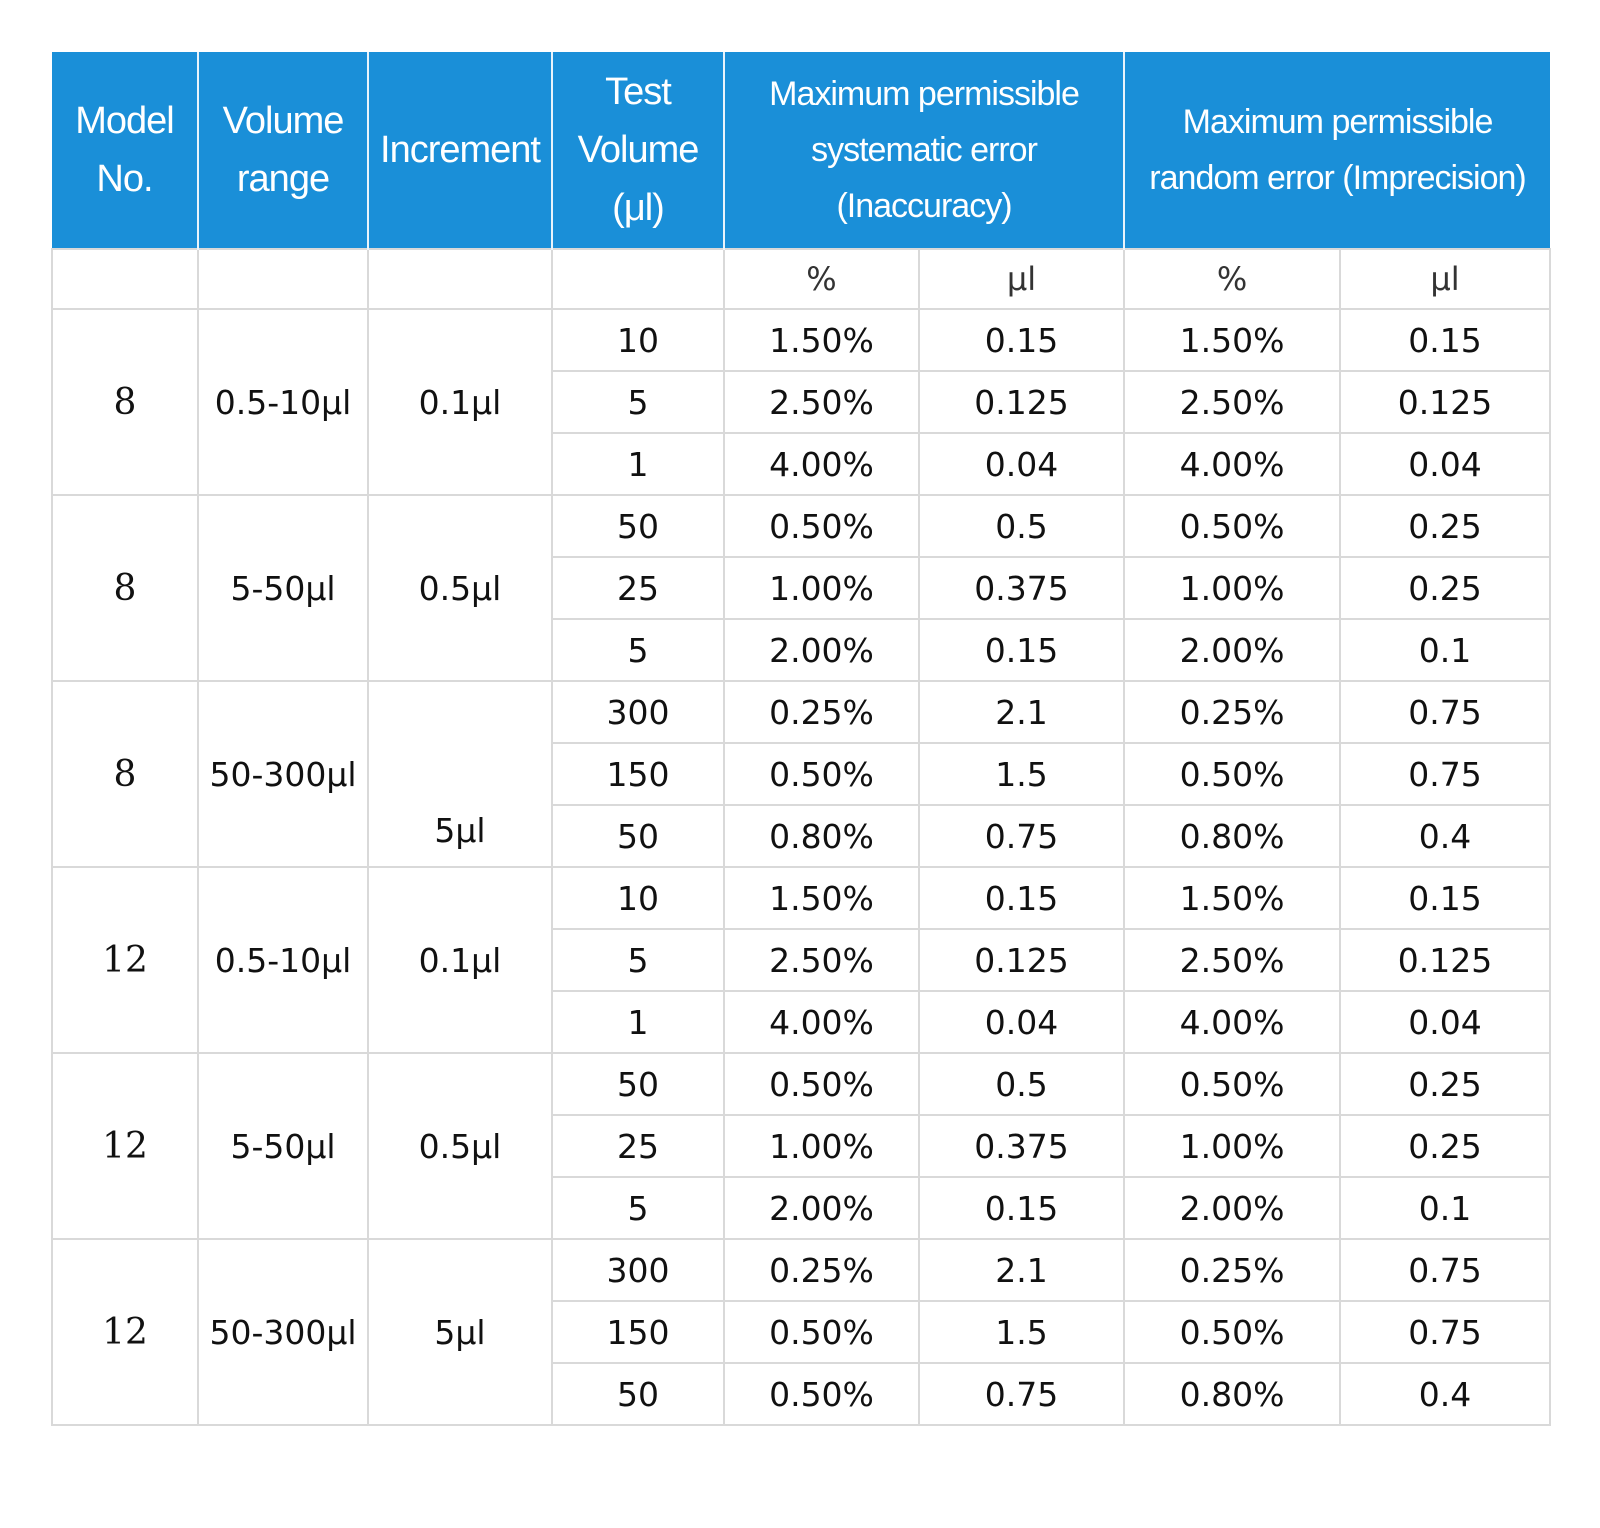 Image resolution: width=1600 pixels, height=1528 pixels. I want to click on unit-sys-ul: μl, so click(1021, 279).